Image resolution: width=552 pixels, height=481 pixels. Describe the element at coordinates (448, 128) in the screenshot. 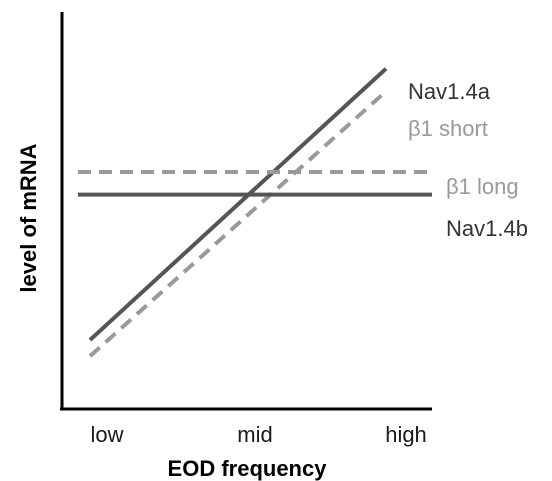

I see `series-label-1-short: β1 short` at that location.